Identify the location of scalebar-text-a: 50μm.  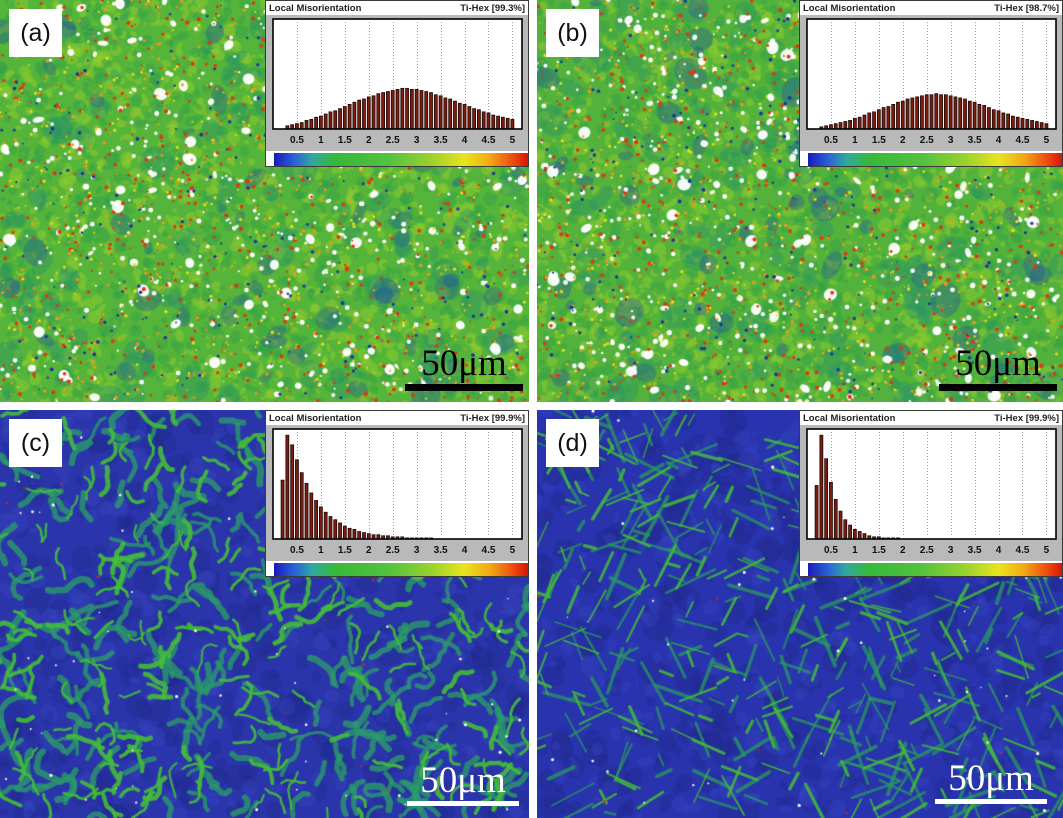
(464, 363).